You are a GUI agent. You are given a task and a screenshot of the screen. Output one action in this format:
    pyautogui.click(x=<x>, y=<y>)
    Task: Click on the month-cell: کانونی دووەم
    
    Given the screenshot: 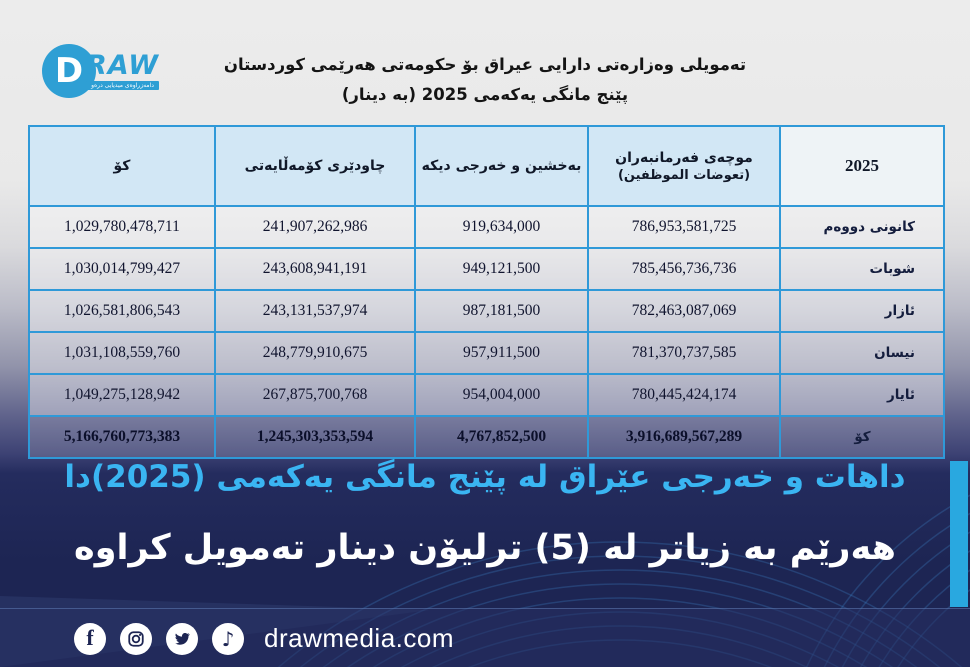 What is the action you would take?
    pyautogui.click(x=862, y=227)
    